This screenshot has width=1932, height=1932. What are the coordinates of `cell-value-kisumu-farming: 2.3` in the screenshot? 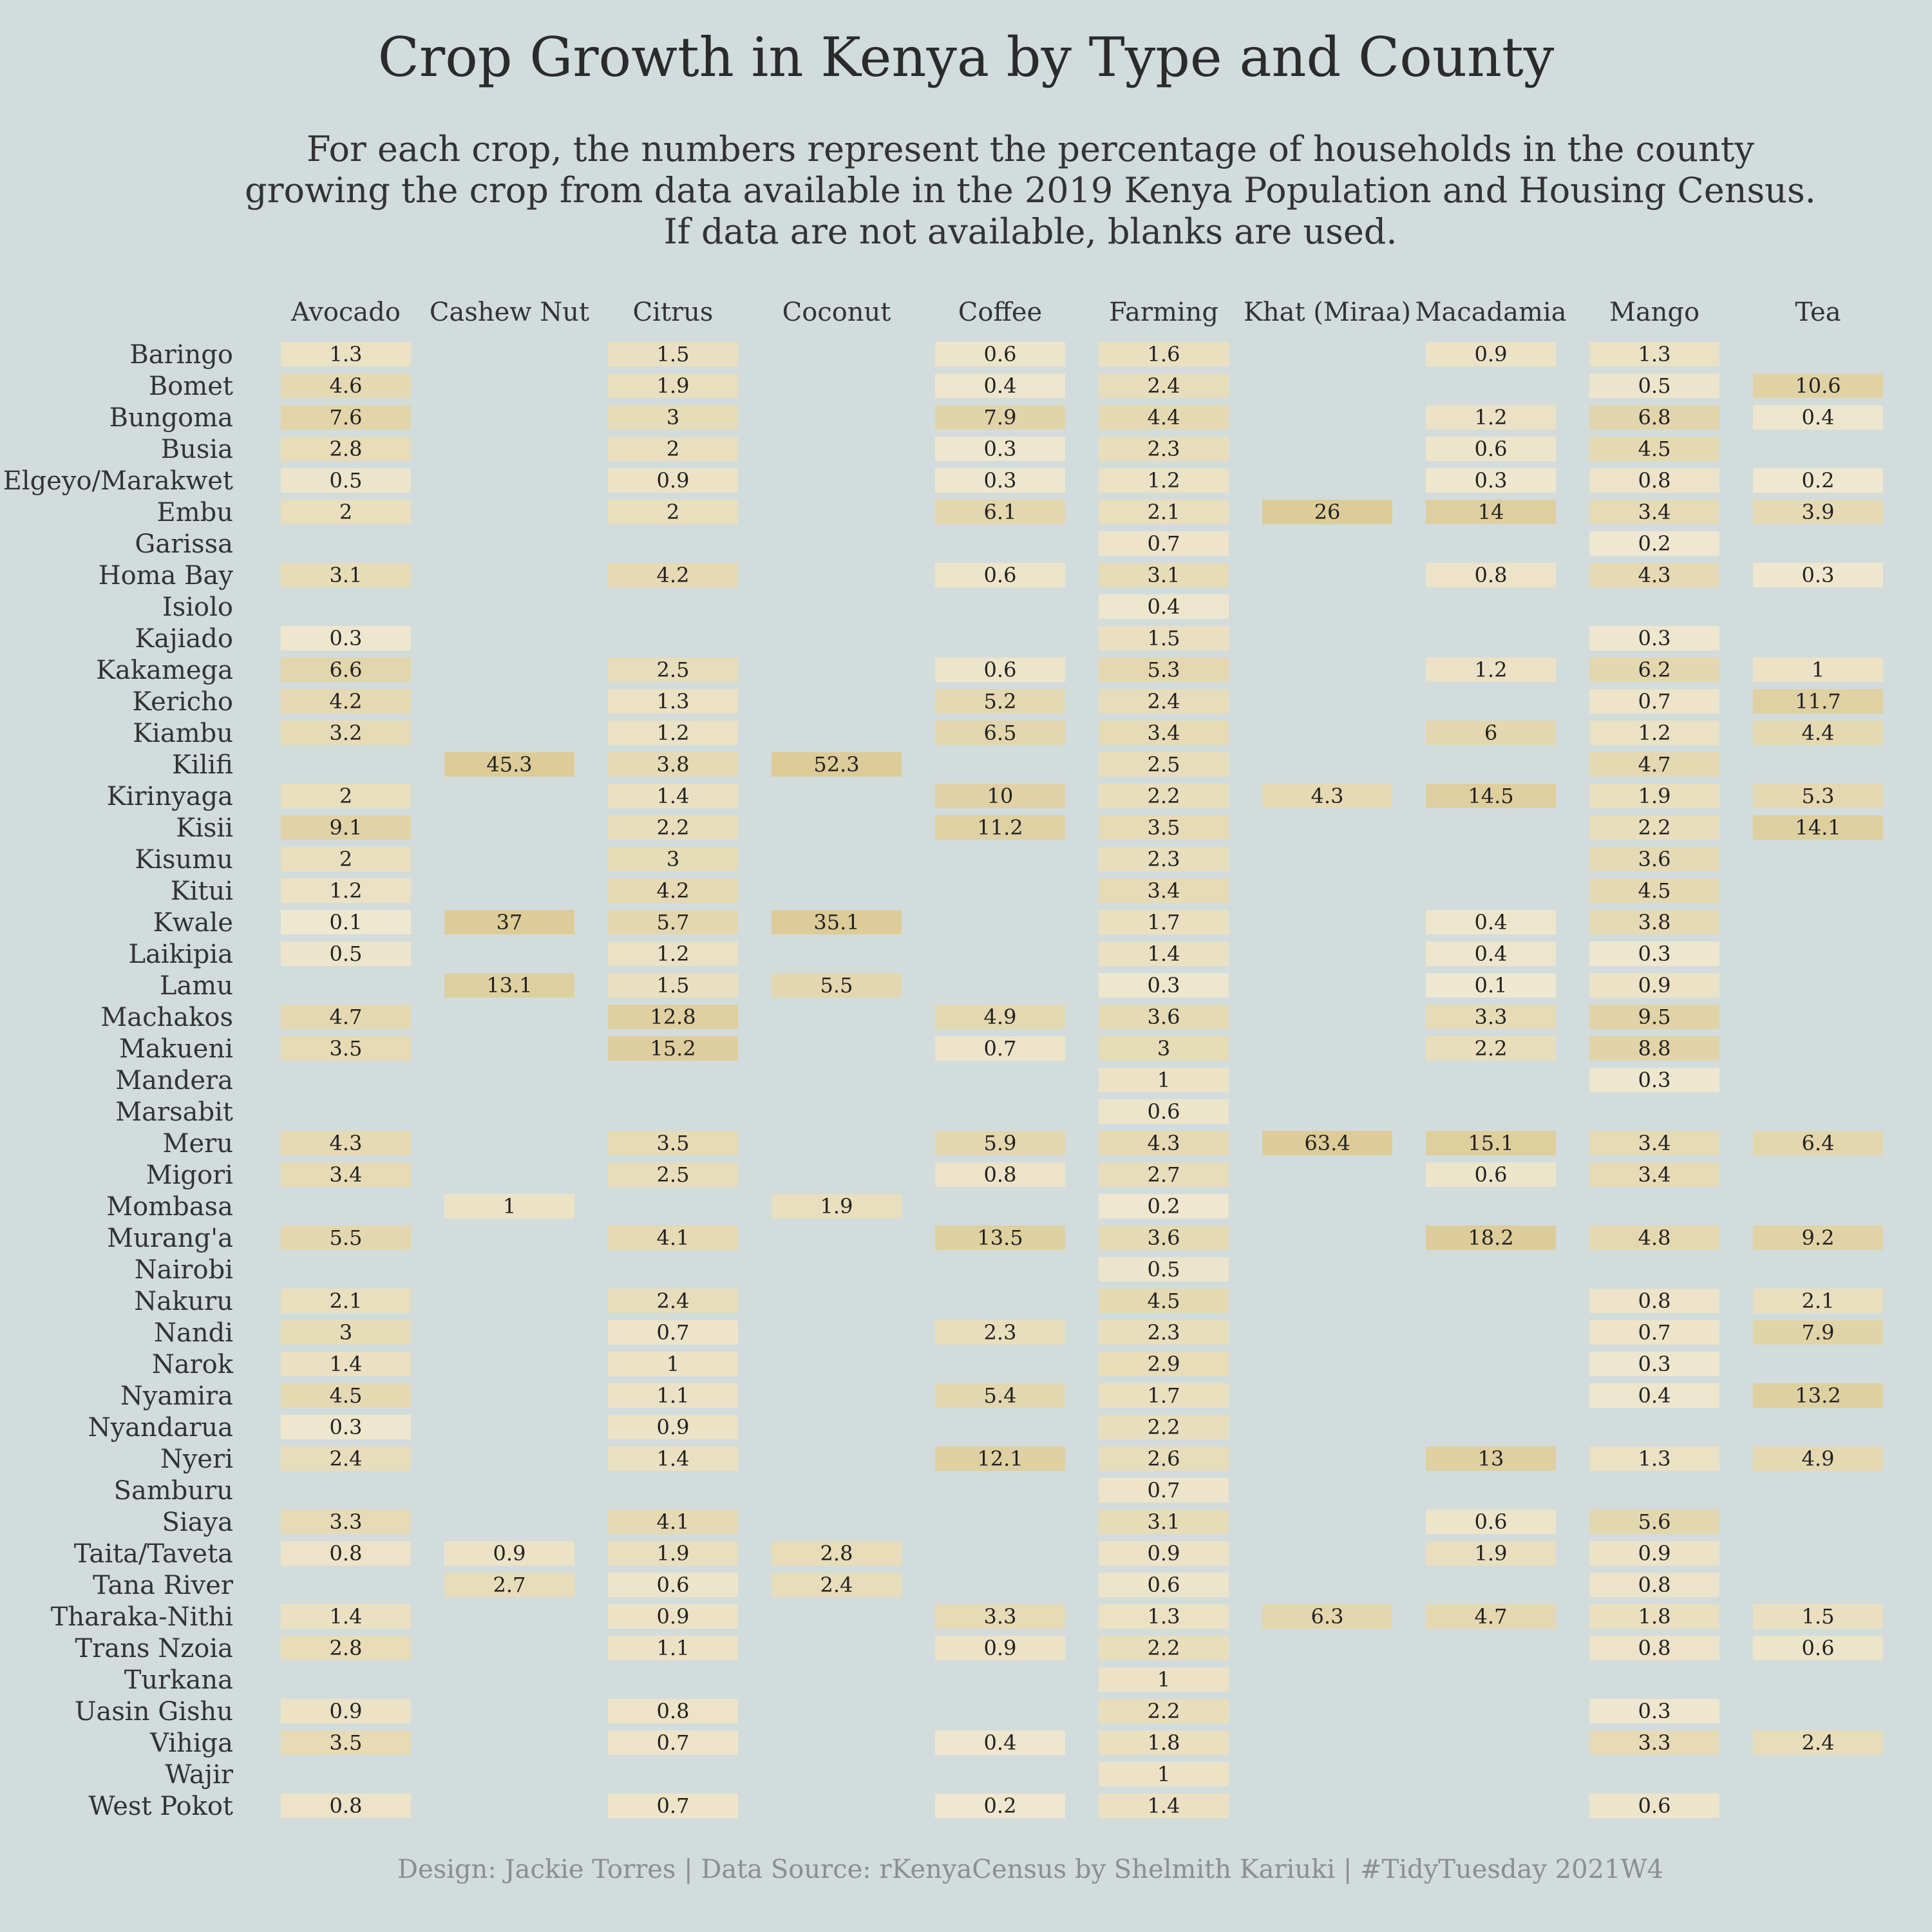 It's located at (1164, 859).